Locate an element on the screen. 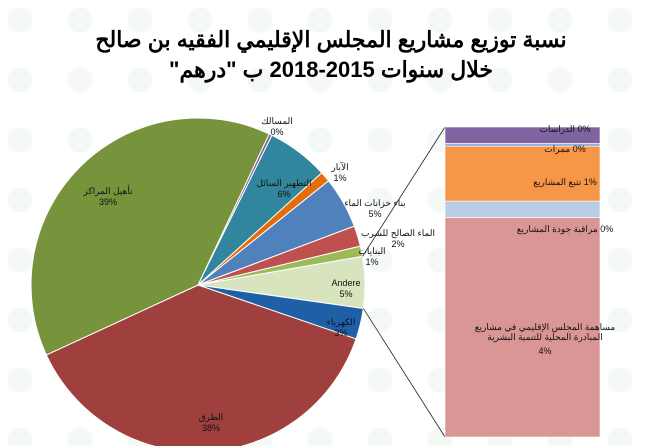 This screenshot has width=662, height=446. chart-title-line-2: خلال سنوات 2015-2018 ب "درهم" is located at coordinates (331, 69).